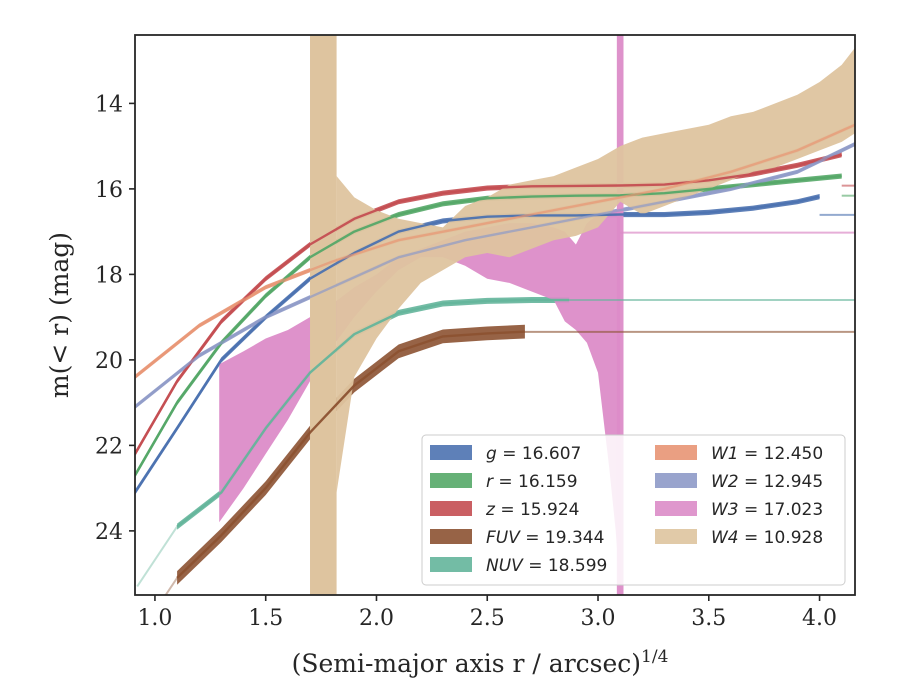  What do you see at coordinates (171, 586) in the screenshot?
I see `series-fuv-inner-extrapolation` at bounding box center [171, 586].